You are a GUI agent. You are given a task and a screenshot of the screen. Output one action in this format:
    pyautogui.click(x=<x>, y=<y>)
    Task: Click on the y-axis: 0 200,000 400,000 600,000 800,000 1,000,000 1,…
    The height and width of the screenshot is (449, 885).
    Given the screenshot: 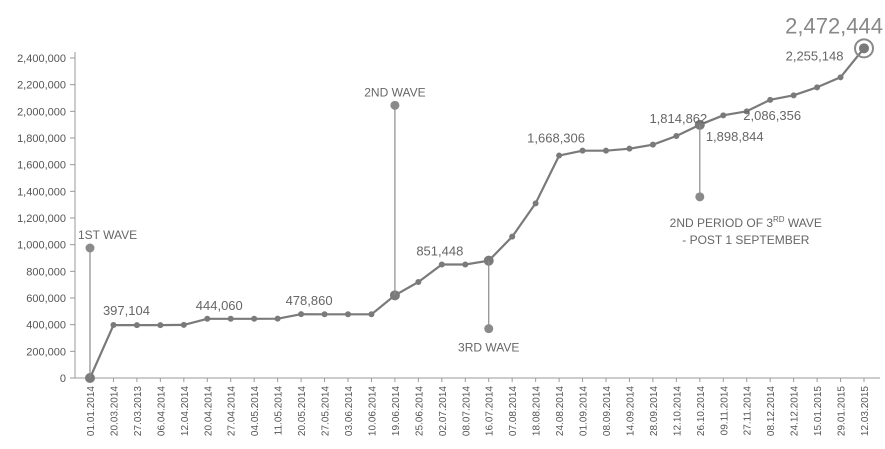 What is the action you would take?
    pyautogui.click(x=46, y=218)
    